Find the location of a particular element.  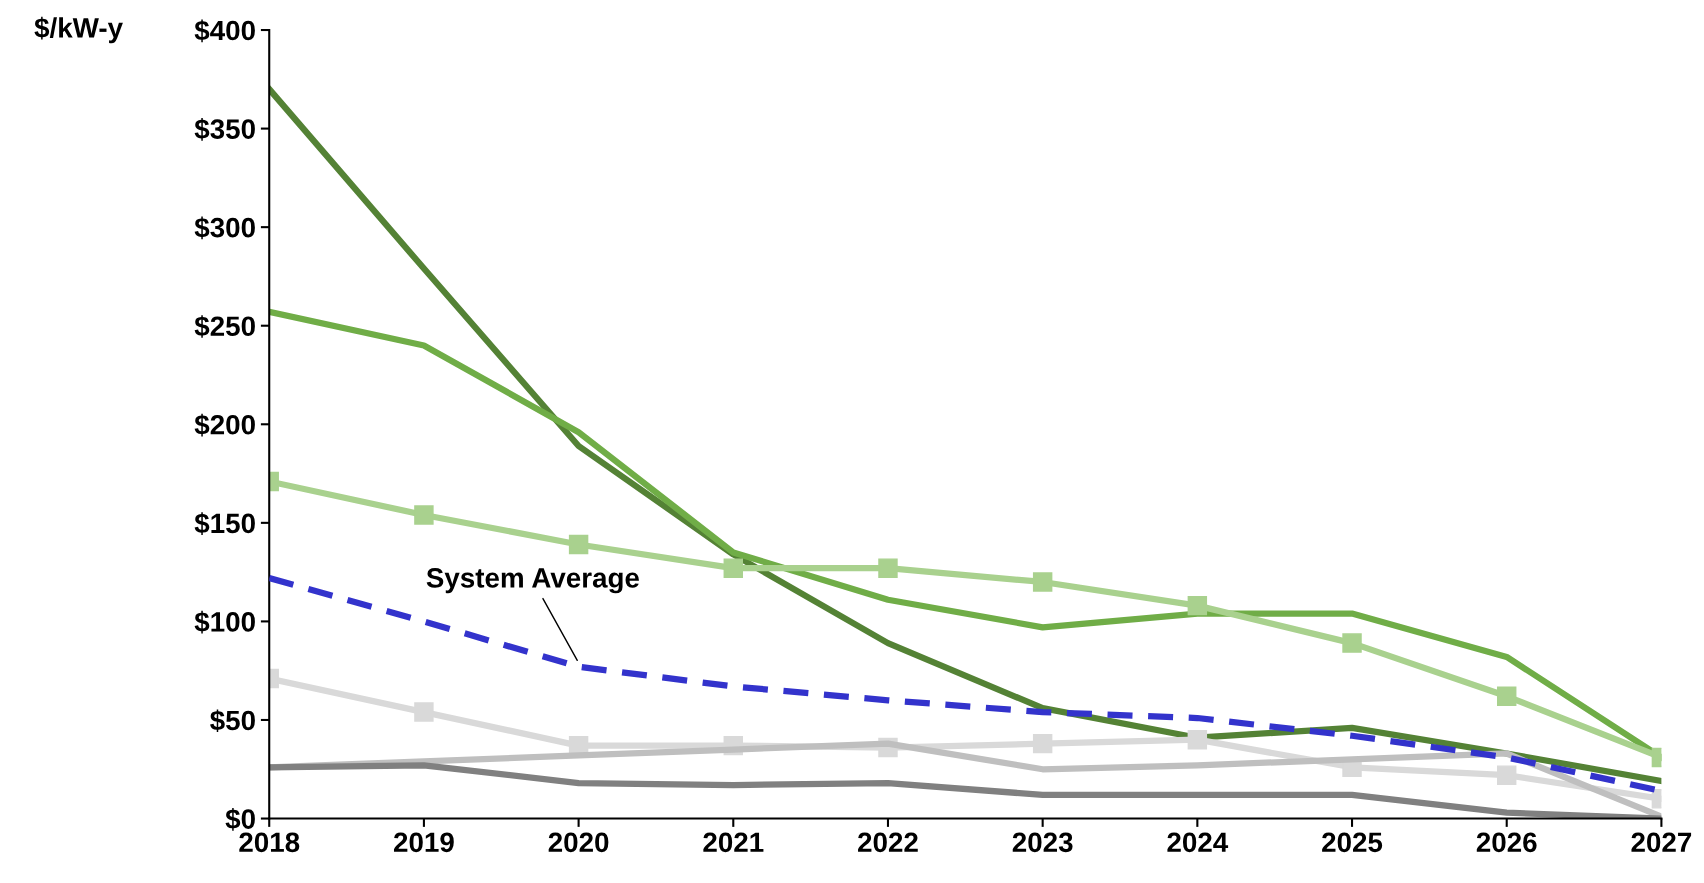

x-tick-label: 2024 is located at coordinates (1198, 842).